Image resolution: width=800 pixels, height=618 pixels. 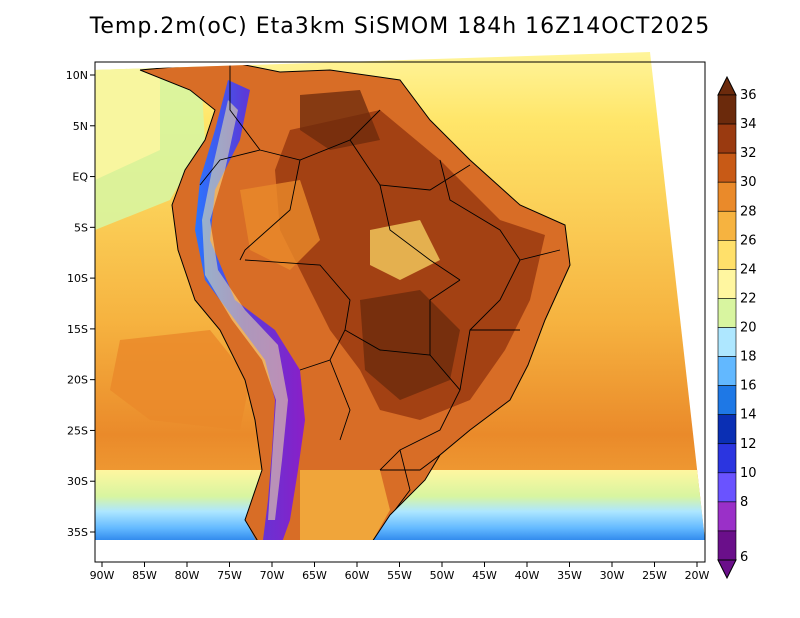 What do you see at coordinates (748, 124) in the screenshot?
I see `colorbar-label: 34` at bounding box center [748, 124].